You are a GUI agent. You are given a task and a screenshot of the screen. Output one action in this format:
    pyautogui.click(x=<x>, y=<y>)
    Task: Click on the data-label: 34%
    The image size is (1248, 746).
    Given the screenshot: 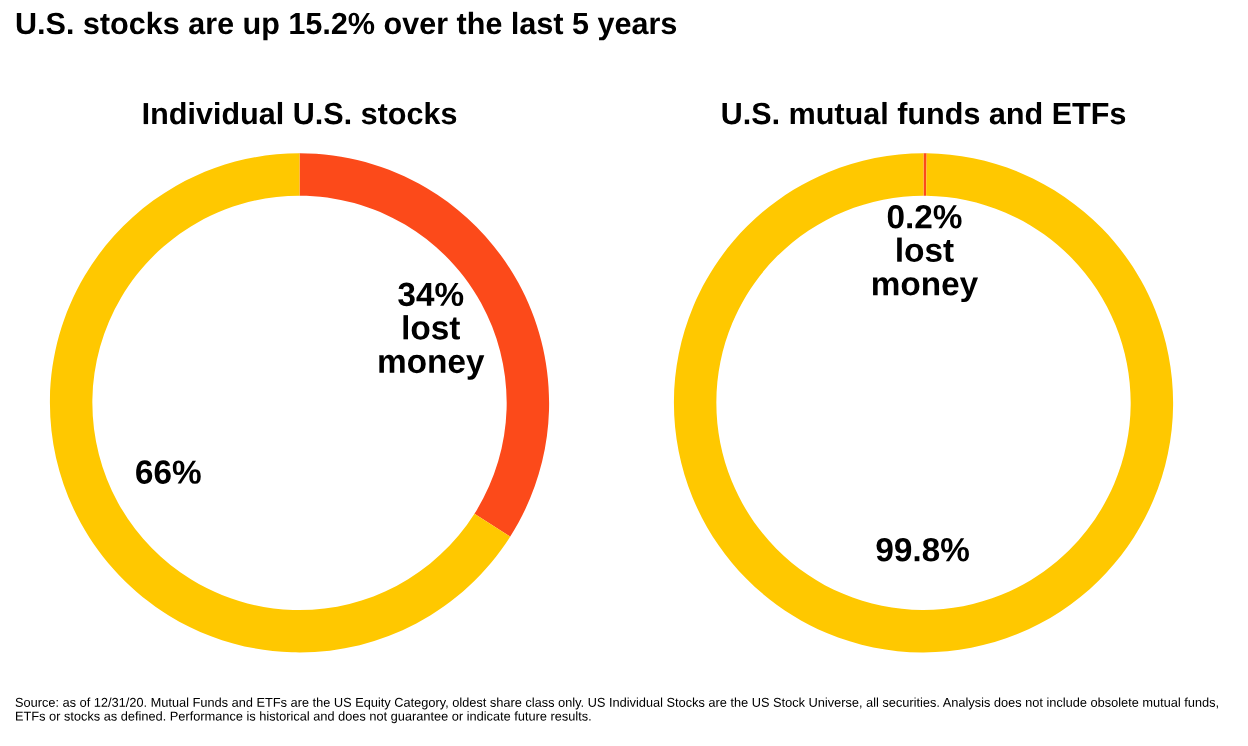 What is the action you would take?
    pyautogui.click(x=431, y=294)
    